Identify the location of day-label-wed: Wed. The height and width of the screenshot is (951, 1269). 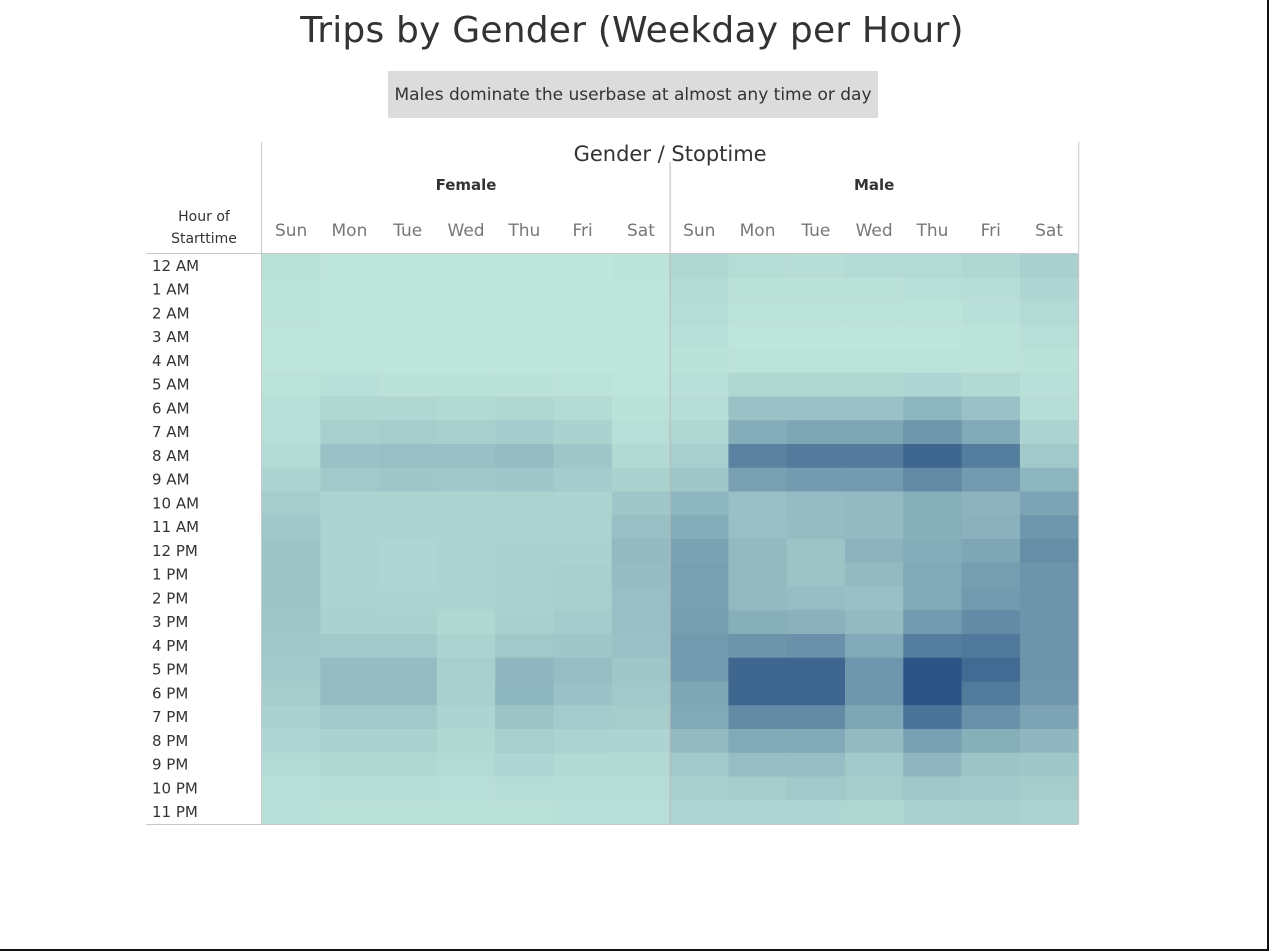
(466, 231).